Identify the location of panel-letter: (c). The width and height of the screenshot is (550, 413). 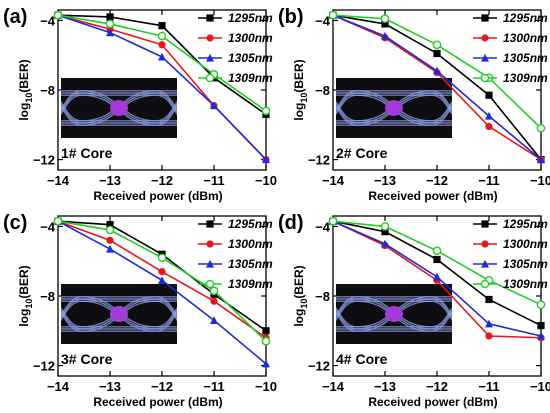
(15, 223).